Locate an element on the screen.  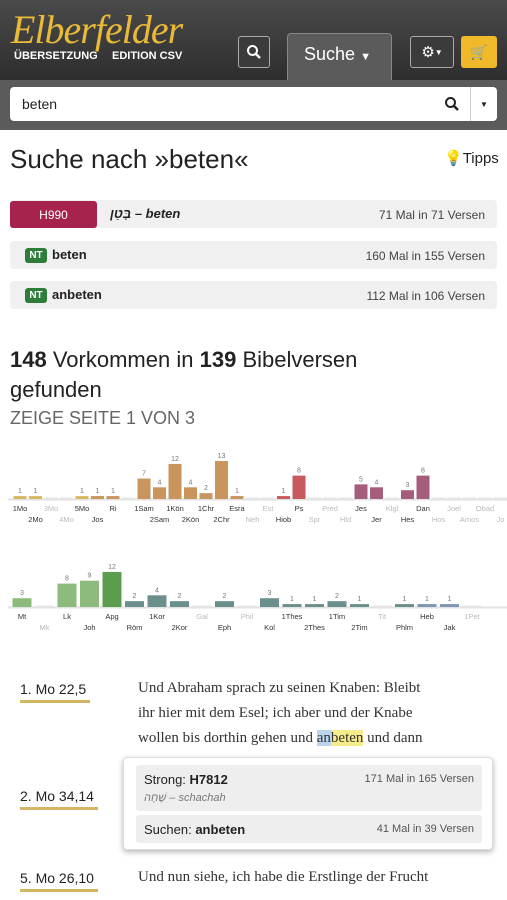
book-label: Phlm is located at coordinates (404, 627).